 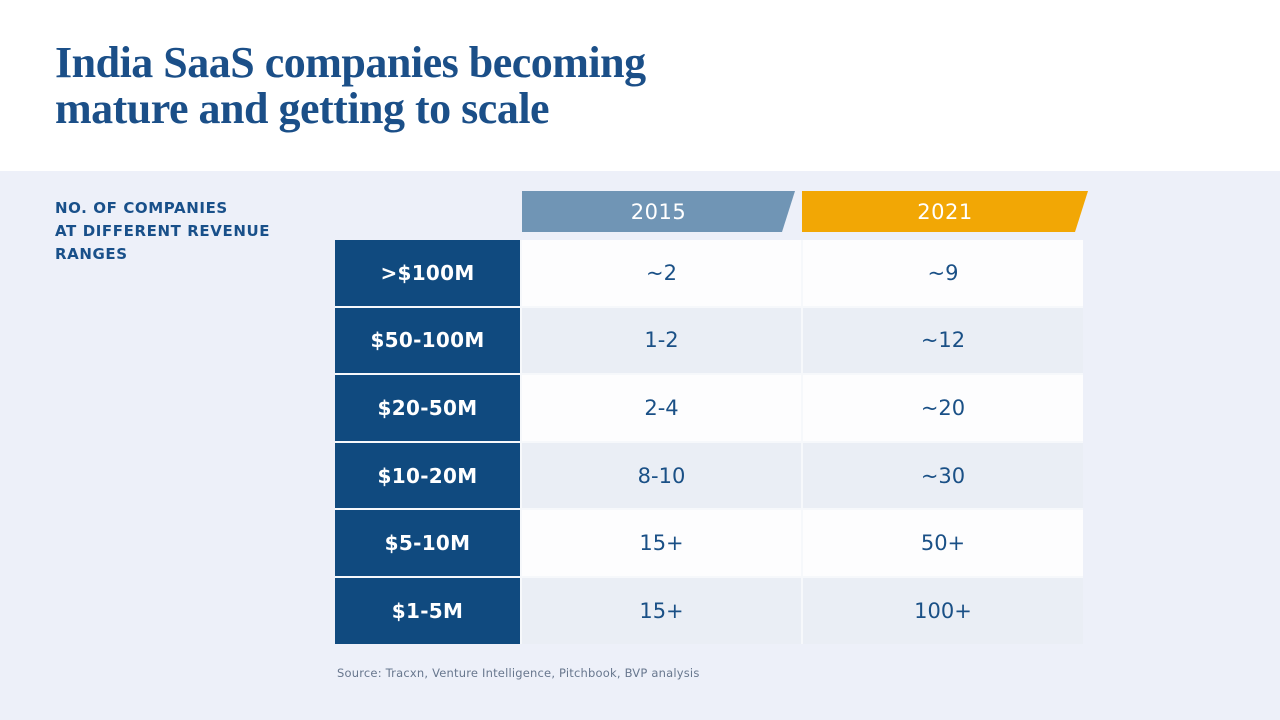 I want to click on value-cell-2021: ~9, so click(x=943, y=273).